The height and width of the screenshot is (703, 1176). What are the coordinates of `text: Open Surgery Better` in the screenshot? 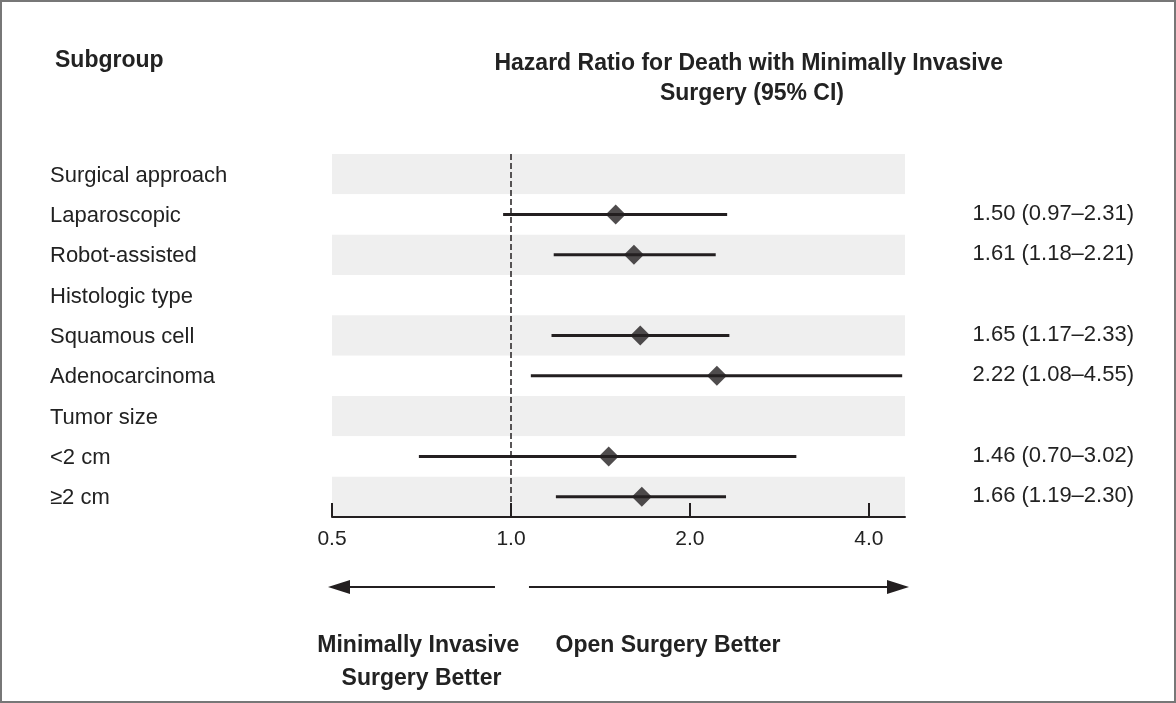 It's located at (668, 643).